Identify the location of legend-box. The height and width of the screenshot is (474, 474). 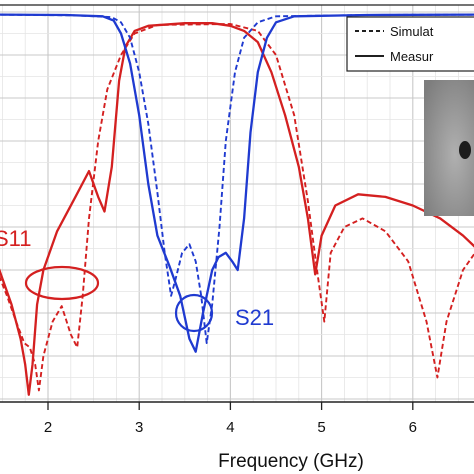
(410, 44).